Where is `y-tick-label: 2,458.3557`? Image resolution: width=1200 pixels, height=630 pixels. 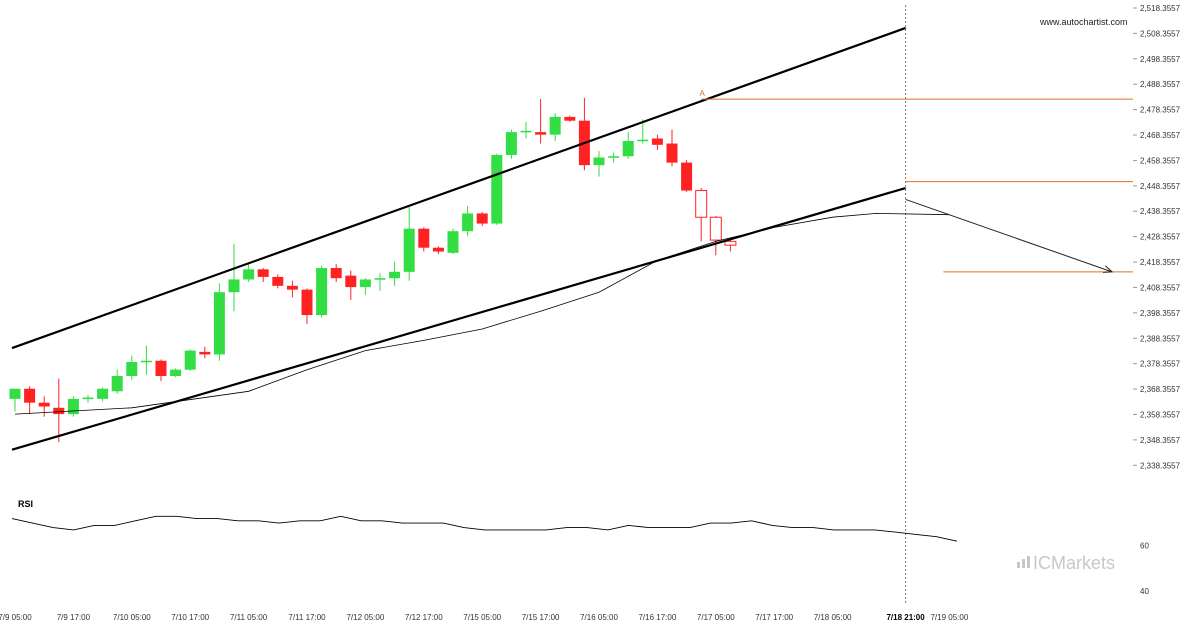
y-tick-label: 2,458.3557 is located at coordinates (1160, 160).